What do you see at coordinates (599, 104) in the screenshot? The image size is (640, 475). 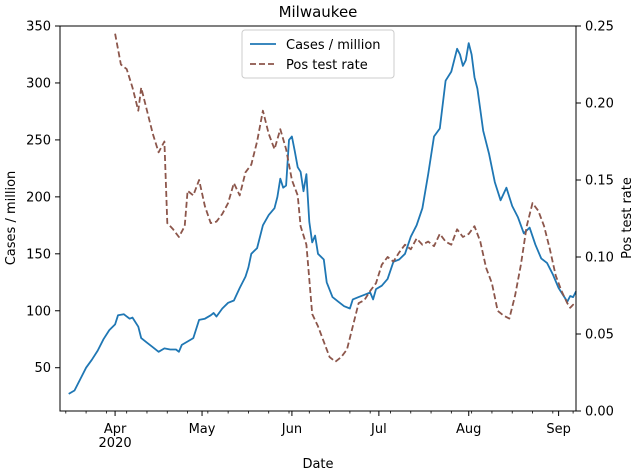 I see `y-right-tick-label: 0.20` at bounding box center [599, 104].